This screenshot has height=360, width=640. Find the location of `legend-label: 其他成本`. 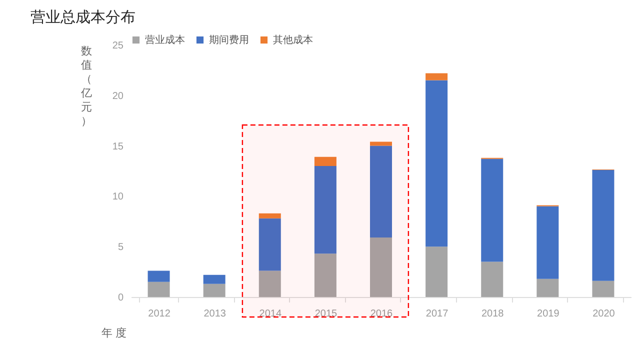

legend-label: 其他成本 is located at coordinates (293, 40).